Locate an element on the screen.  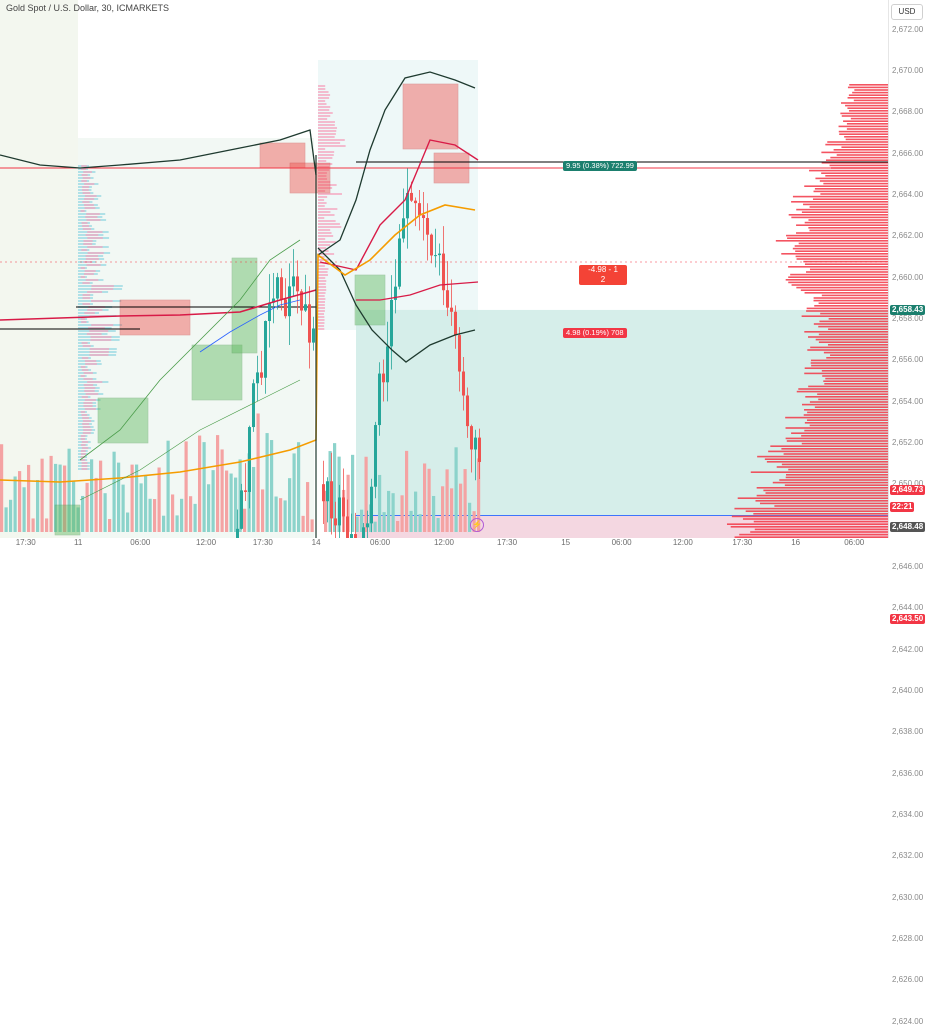
profit-zone is located at coordinates (622, 412).